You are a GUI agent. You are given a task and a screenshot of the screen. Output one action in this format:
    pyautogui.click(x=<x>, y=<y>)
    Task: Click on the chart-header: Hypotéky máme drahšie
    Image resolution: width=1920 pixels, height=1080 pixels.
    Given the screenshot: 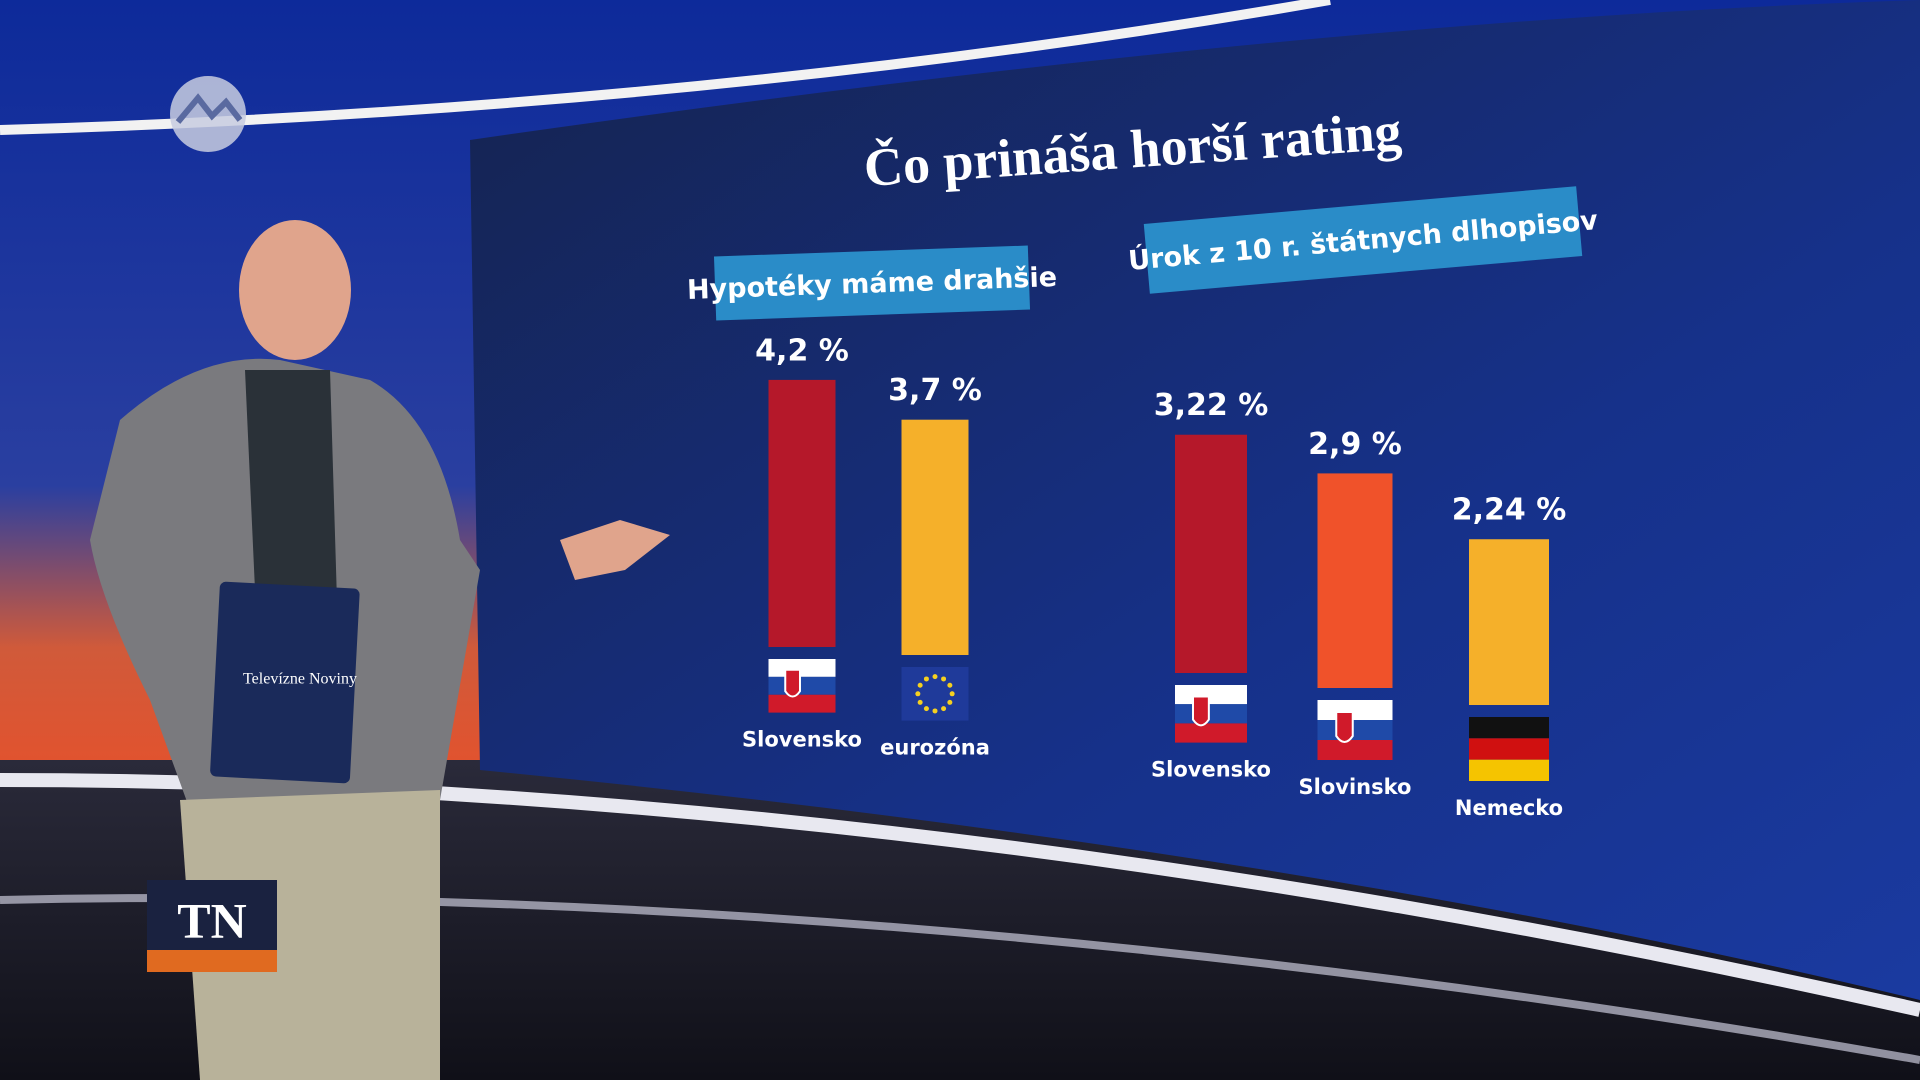 What is the action you would take?
    pyautogui.click(x=872, y=283)
    